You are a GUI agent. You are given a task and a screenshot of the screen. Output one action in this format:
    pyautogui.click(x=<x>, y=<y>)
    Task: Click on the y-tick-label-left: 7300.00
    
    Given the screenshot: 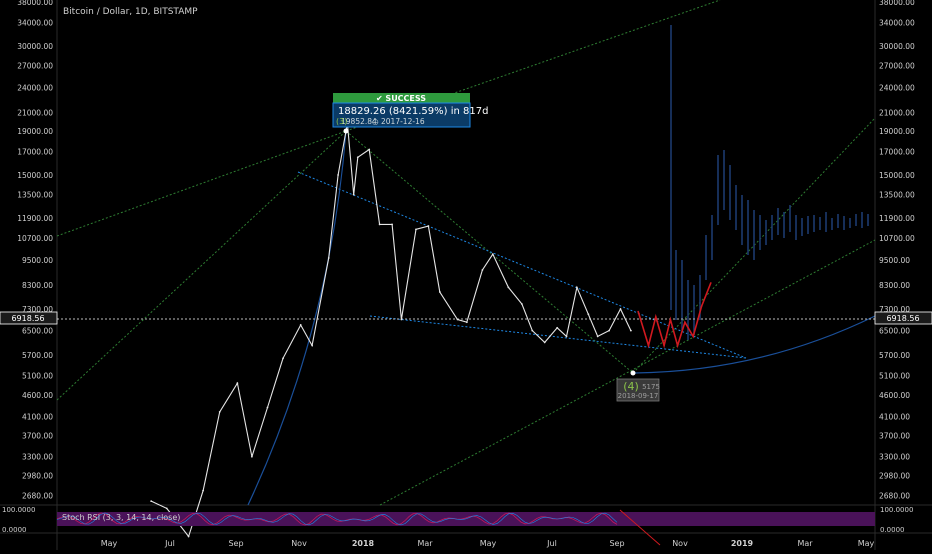 What is the action you would take?
    pyautogui.click(x=37, y=309)
    